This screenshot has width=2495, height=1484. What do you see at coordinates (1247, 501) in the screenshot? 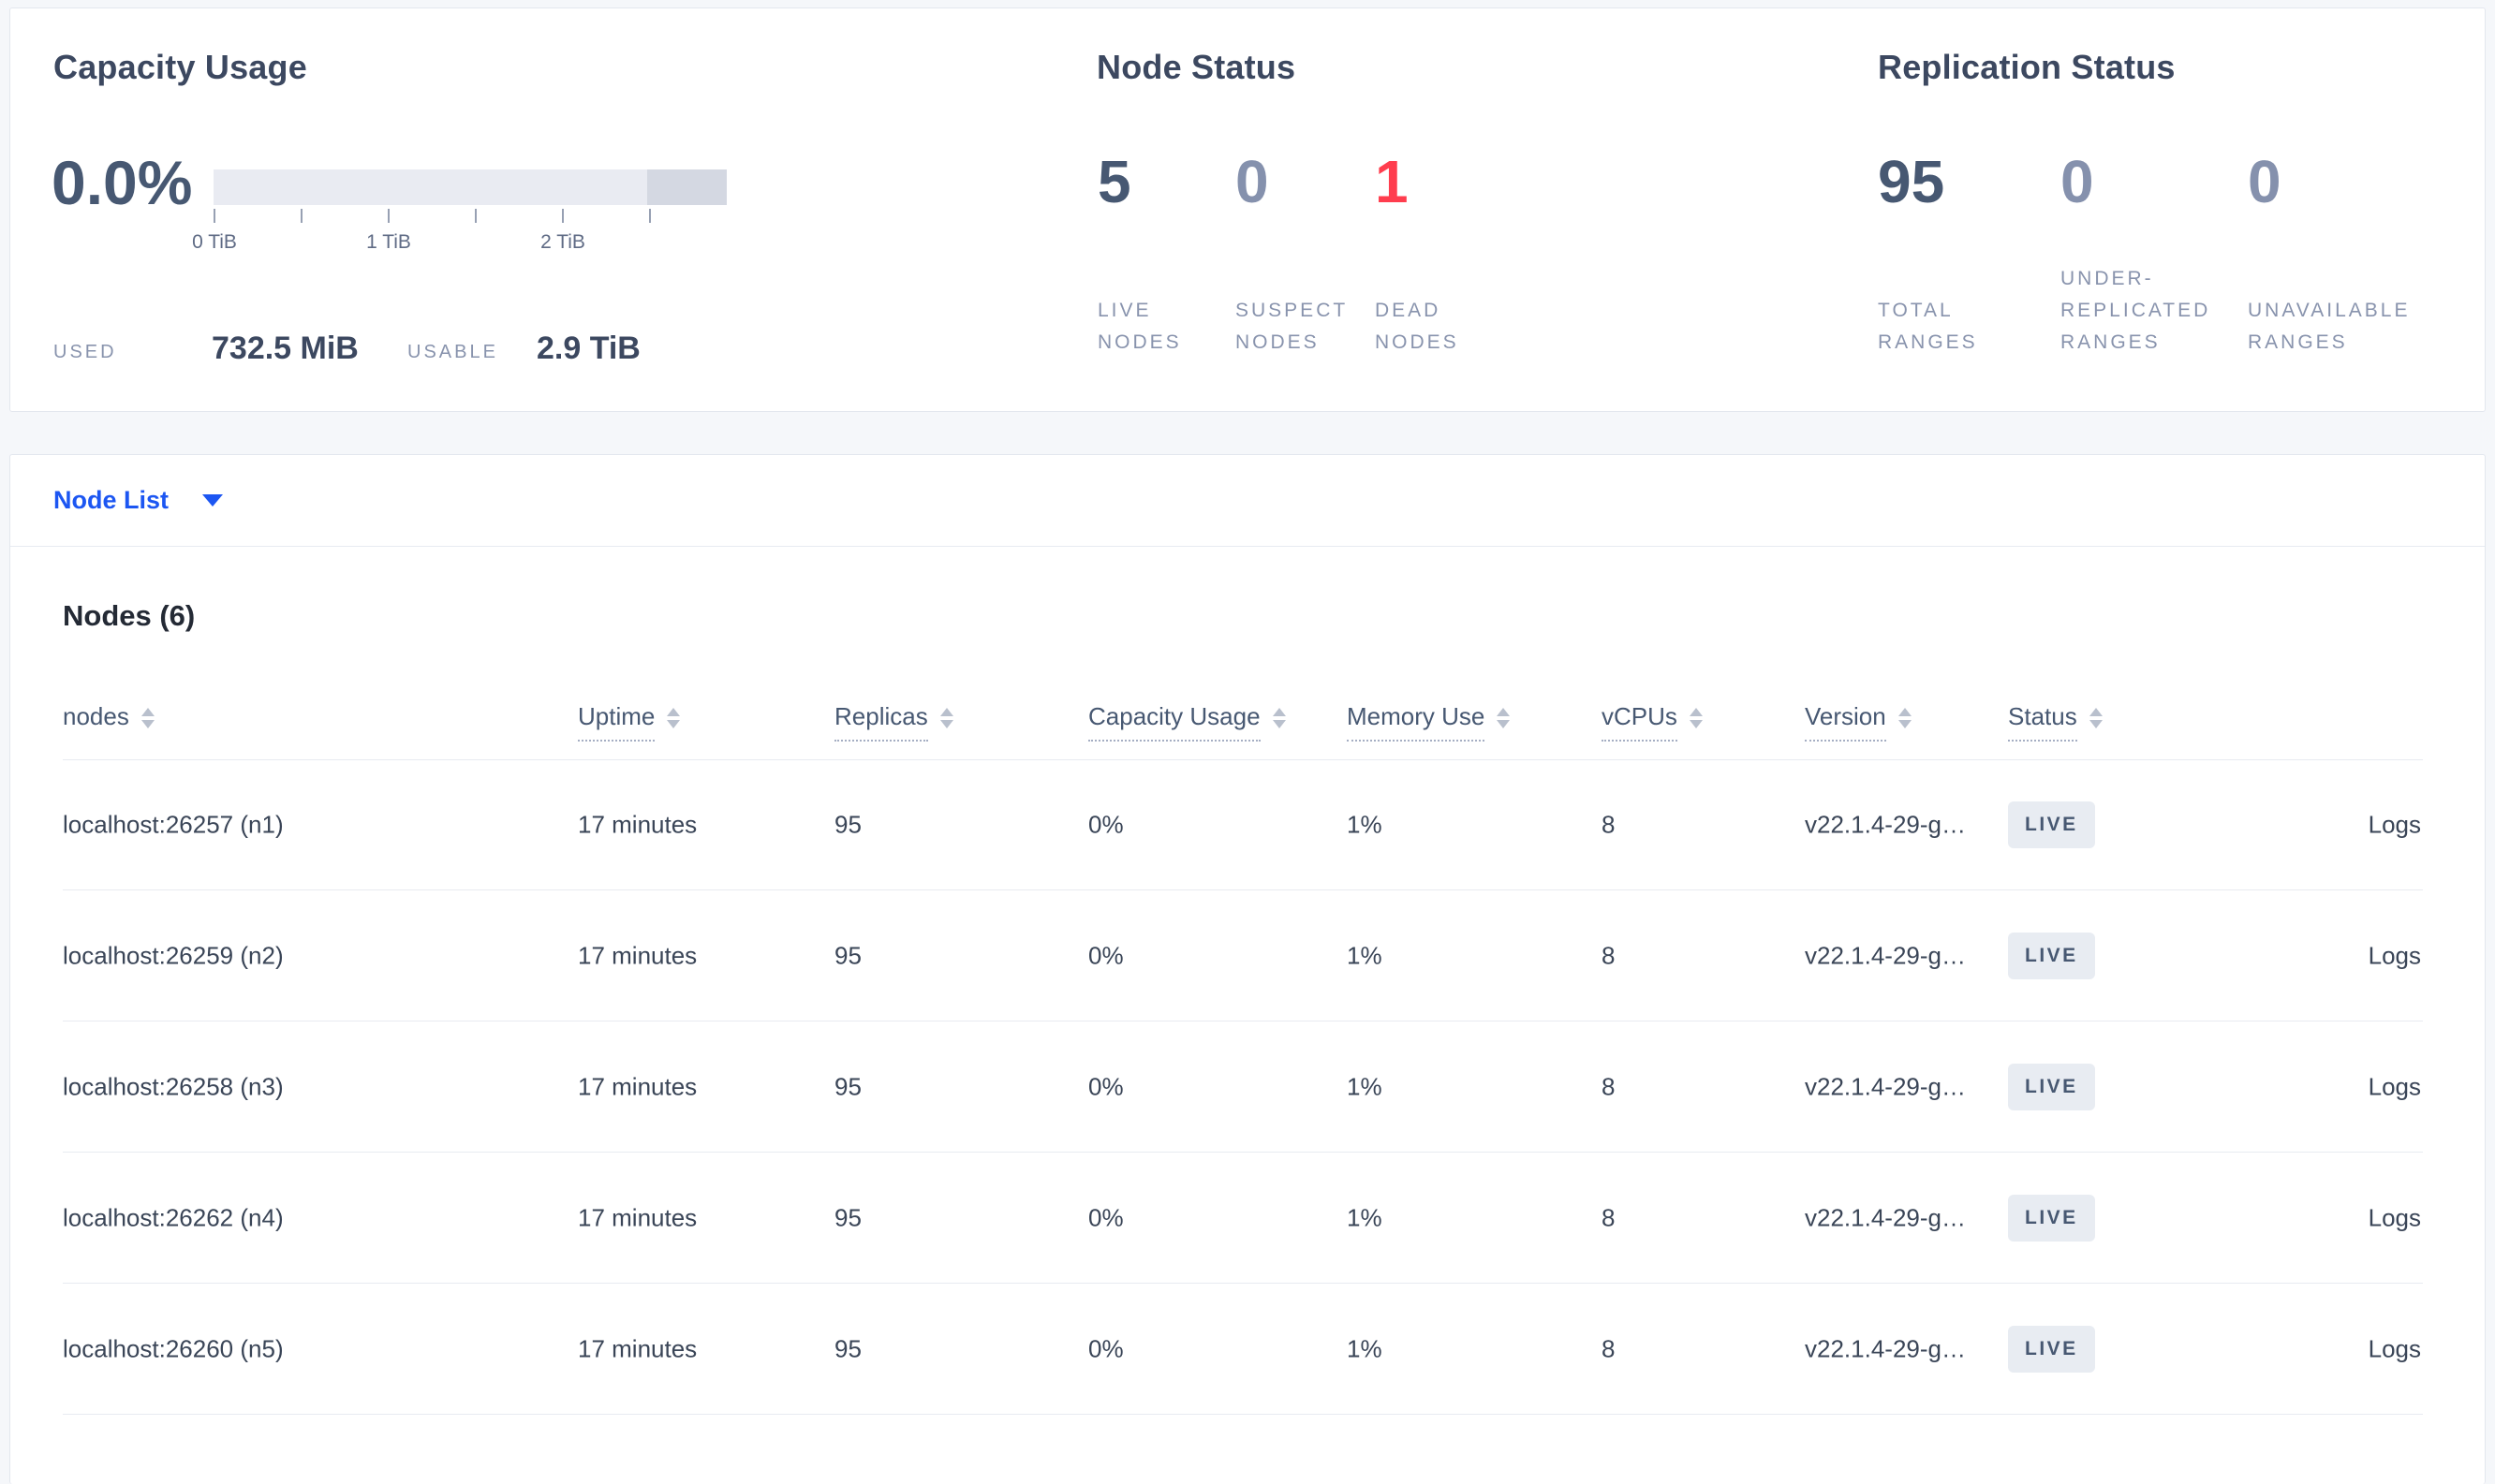
I see `node-list-dropdown: Node List` at bounding box center [1247, 501].